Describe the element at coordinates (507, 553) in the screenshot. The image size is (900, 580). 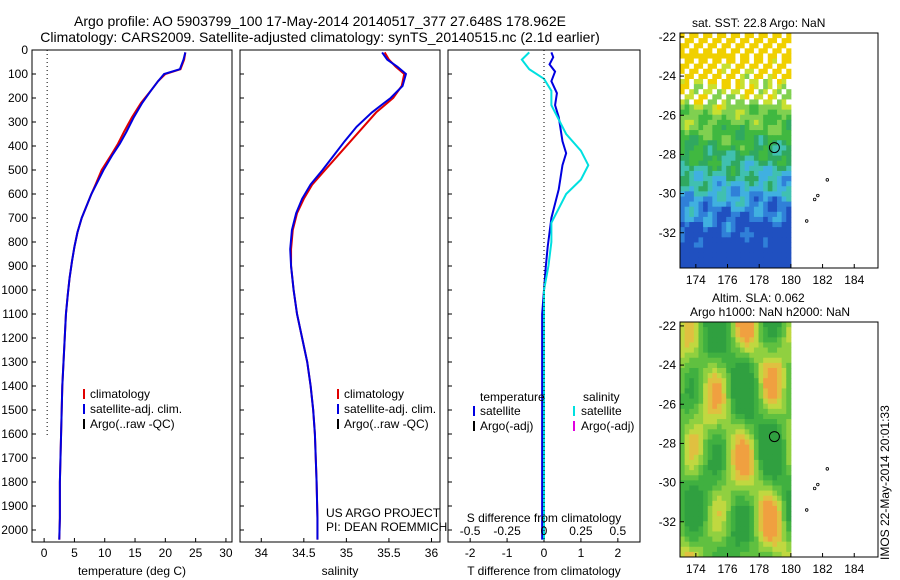
I see `x-tick-label: -1` at that location.